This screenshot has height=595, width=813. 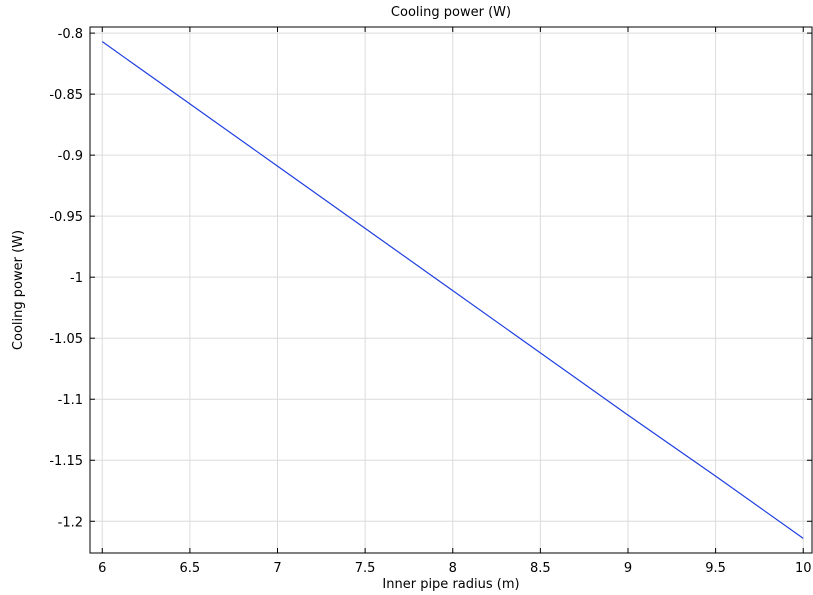 What do you see at coordinates (102, 568) in the screenshot?
I see `x-tick-label: 6` at bounding box center [102, 568].